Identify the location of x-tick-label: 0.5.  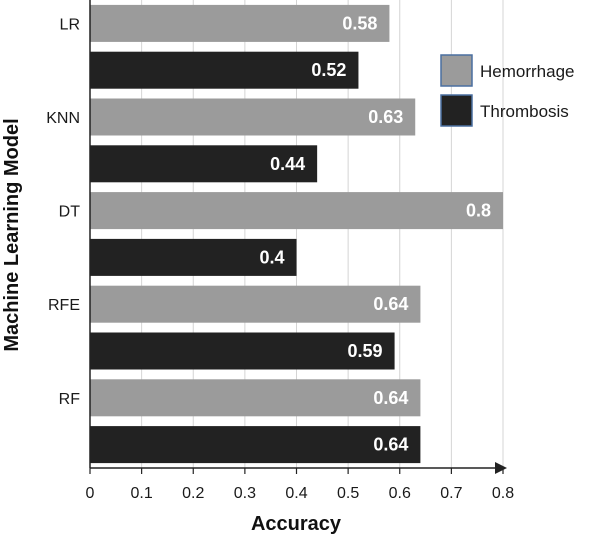
(348, 493).